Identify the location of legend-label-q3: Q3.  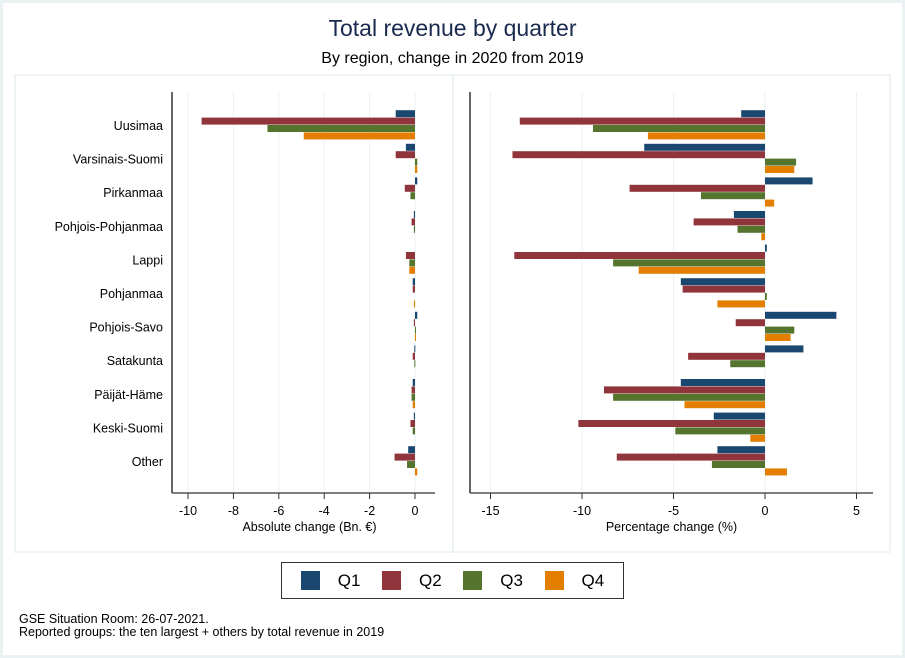
(511, 580).